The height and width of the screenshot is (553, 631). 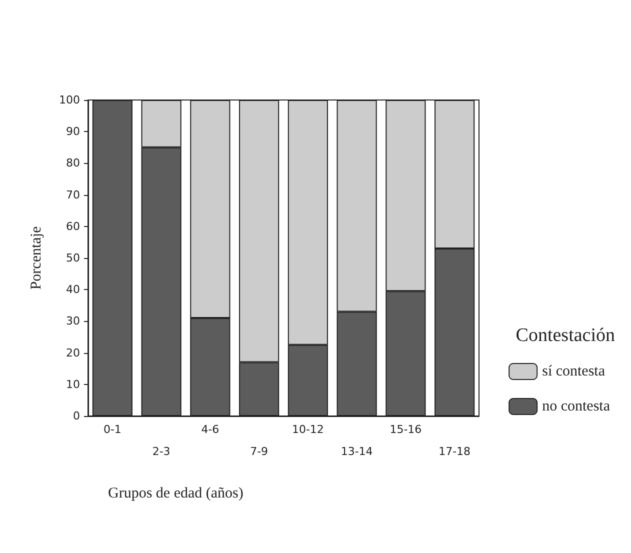 What do you see at coordinates (73, 195) in the screenshot?
I see `y-tick-label: 70` at bounding box center [73, 195].